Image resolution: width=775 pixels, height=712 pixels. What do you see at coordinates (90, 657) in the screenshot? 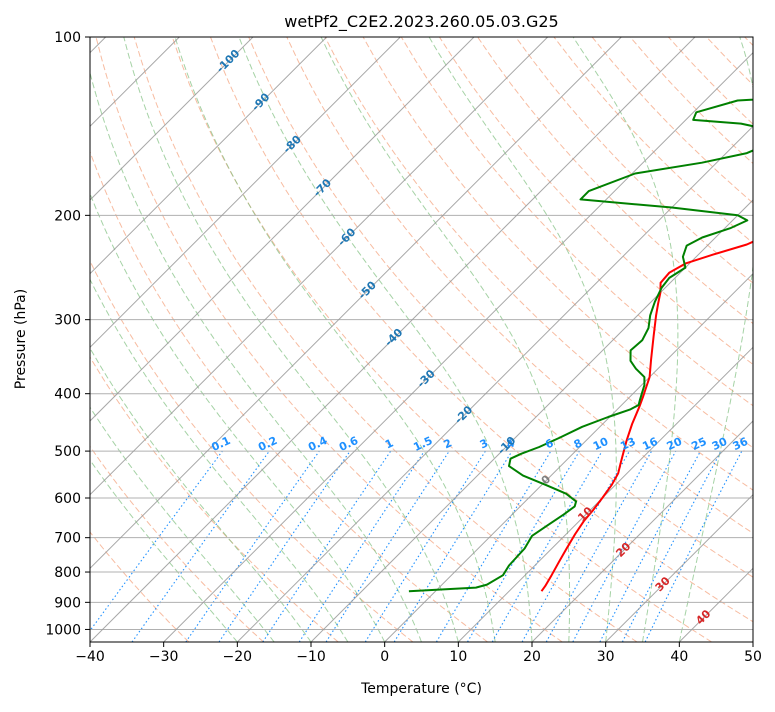
I see `x-tick-label: −40` at bounding box center [90, 657].